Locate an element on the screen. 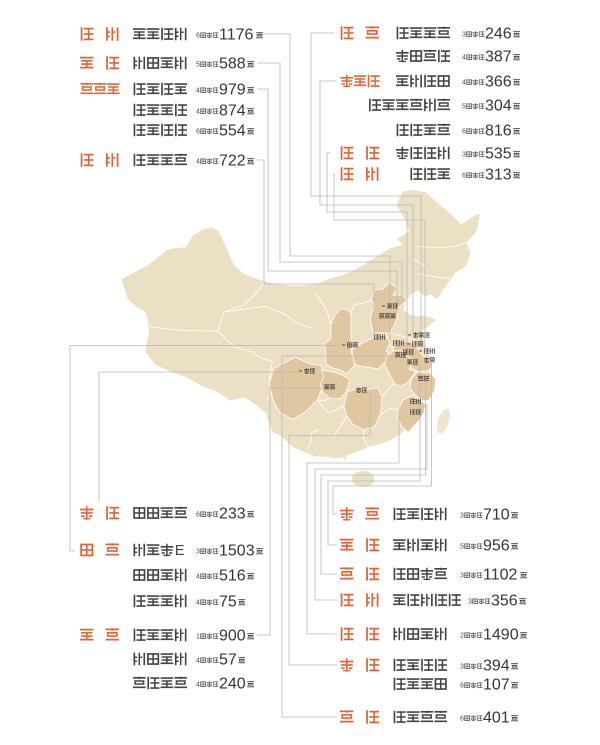 The image size is (600, 745). svg-text: 356 is located at coordinates (504, 601).